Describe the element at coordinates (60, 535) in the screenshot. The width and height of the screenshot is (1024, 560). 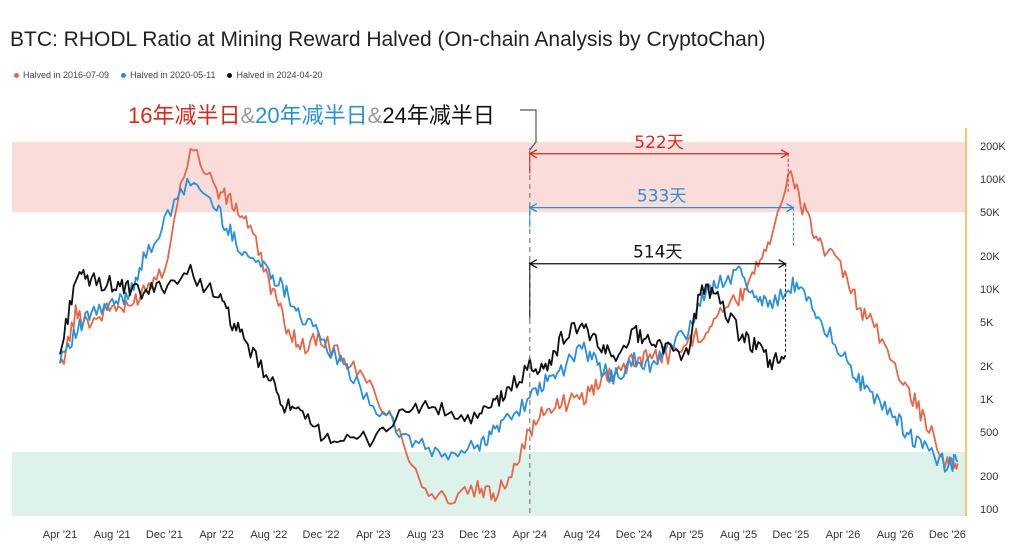
I see `x-tick-label: Apr '21` at that location.